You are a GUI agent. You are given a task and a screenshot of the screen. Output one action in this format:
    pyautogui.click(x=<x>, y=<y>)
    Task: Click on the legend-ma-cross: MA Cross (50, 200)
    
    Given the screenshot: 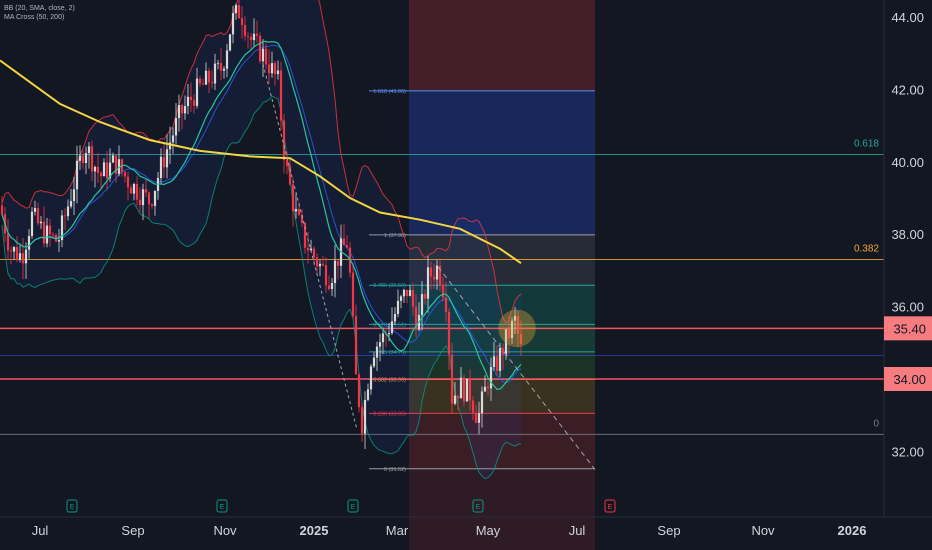 What is the action you would take?
    pyautogui.click(x=34, y=17)
    